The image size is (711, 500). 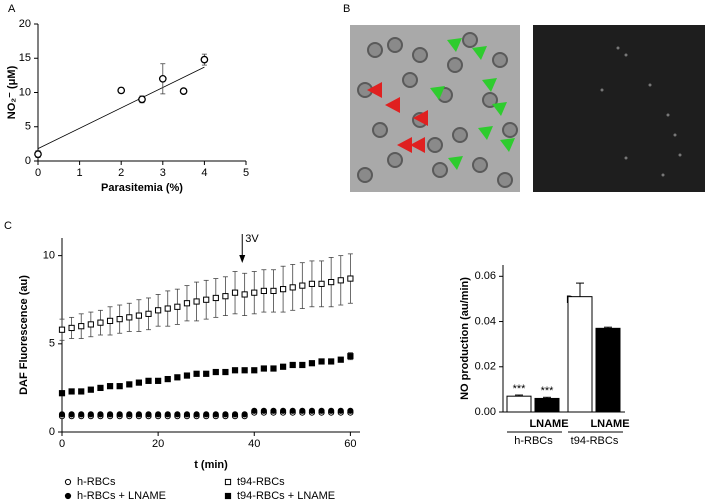 I want to click on y-tick-label: 0.04, so click(x=485, y=321).